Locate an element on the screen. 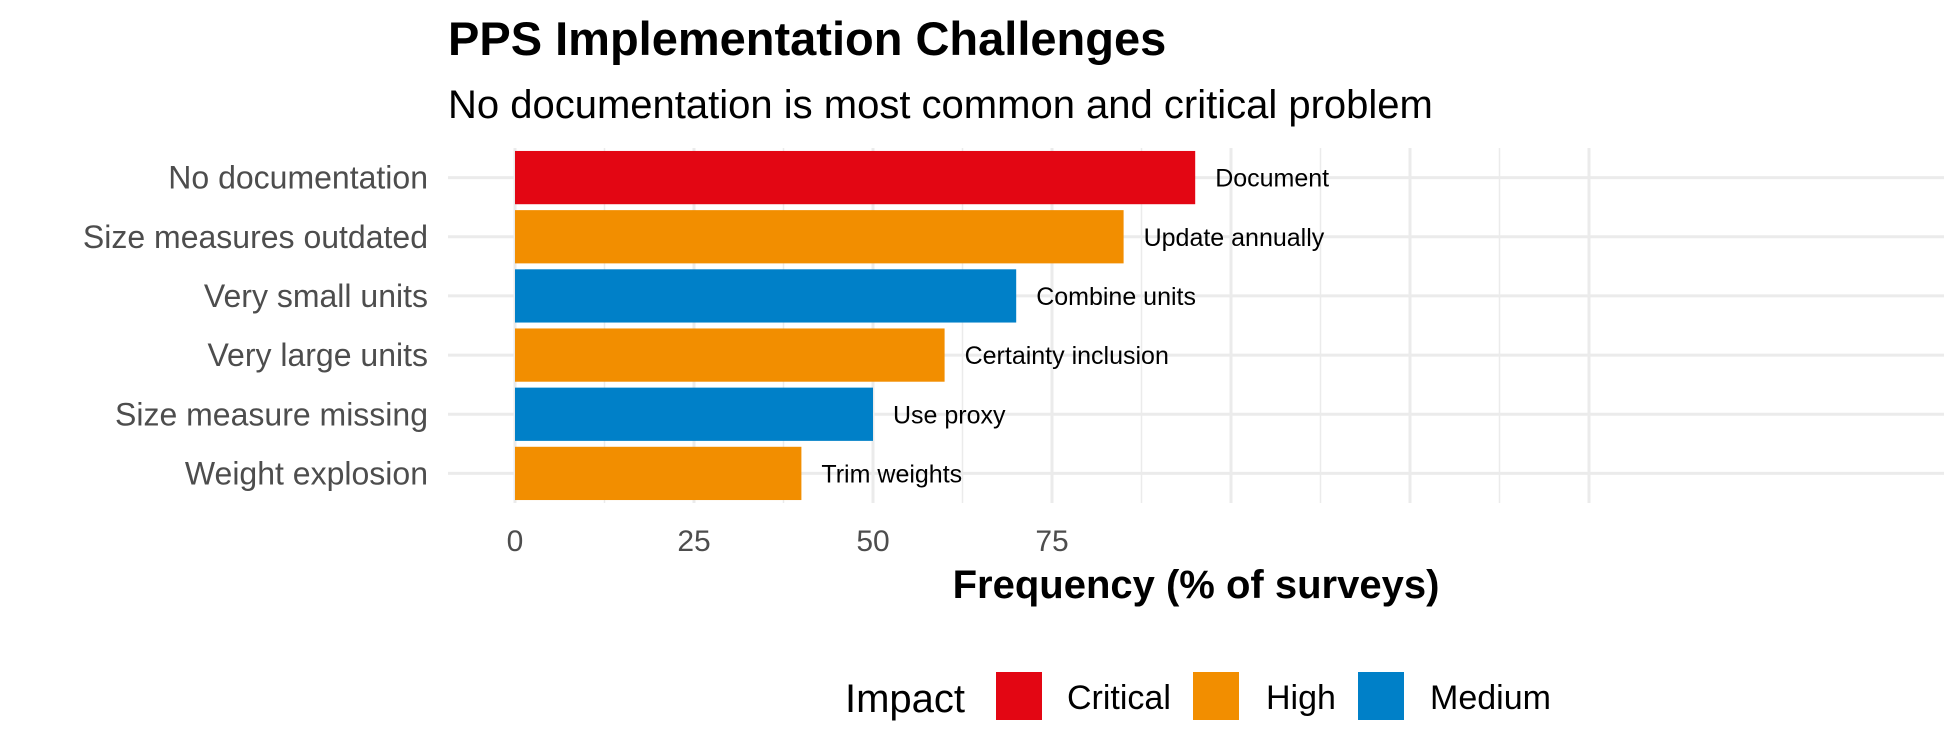  legend: Impact Critical High Medium is located at coordinates (1198, 696).